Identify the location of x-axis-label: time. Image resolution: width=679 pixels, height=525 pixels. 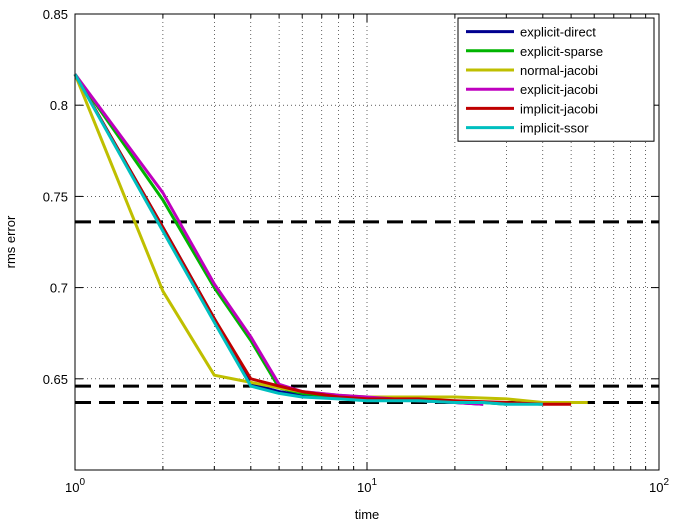
(367, 514).